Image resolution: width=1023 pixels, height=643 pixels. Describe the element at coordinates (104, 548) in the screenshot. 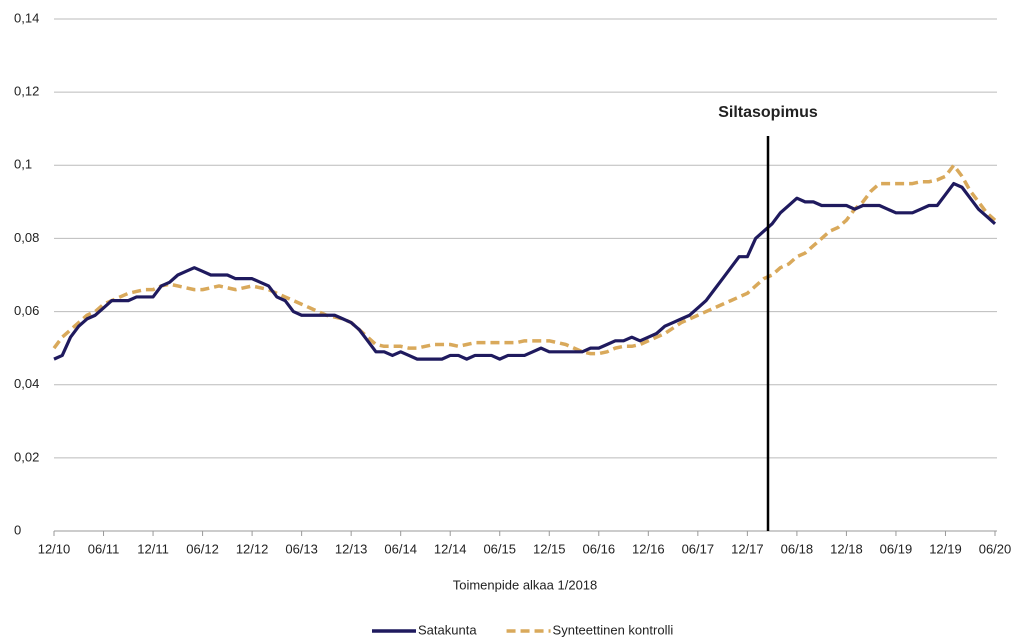

I see `x-tick-label: 06/11` at that location.